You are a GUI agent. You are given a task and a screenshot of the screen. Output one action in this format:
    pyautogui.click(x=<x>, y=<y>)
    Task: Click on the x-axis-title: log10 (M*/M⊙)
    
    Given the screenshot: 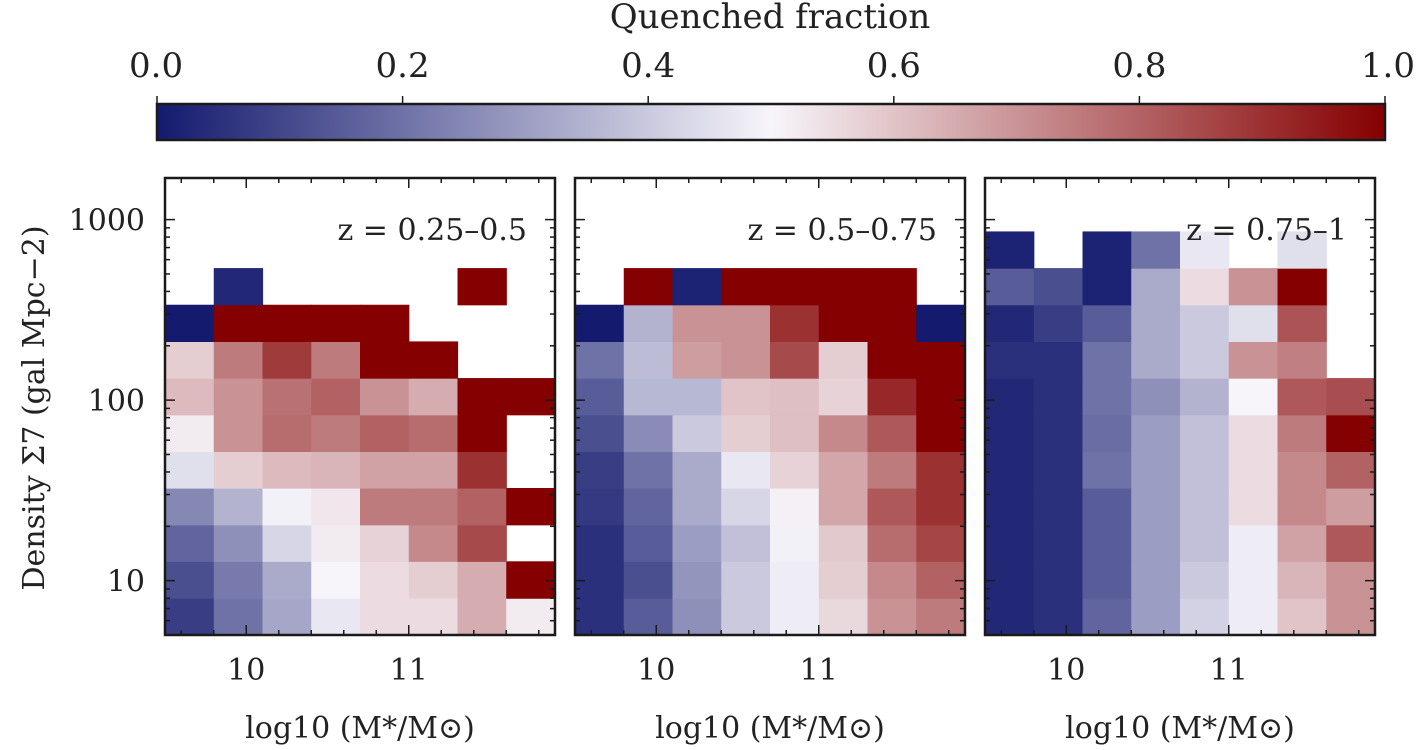 What is the action you would take?
    pyautogui.click(x=770, y=728)
    